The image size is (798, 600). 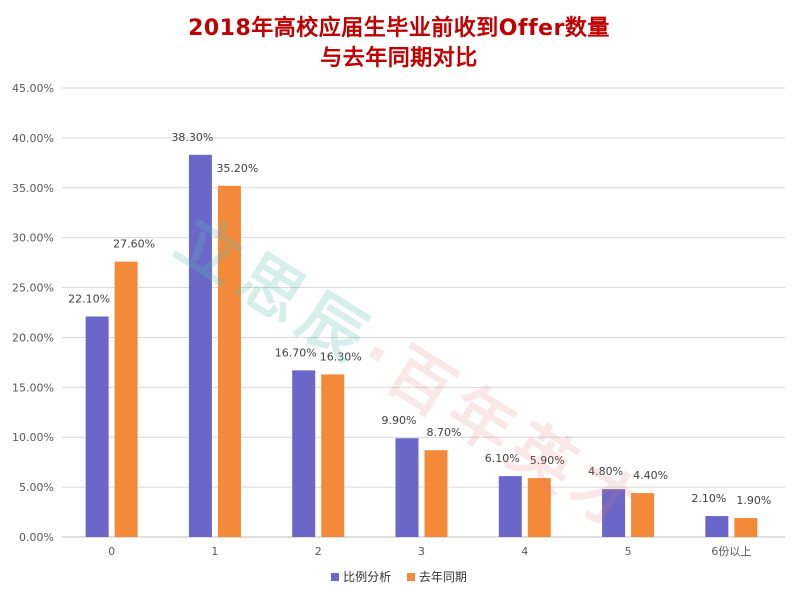 What do you see at coordinates (111, 551) in the screenshot?
I see `x-tick-label-0: 0` at bounding box center [111, 551].